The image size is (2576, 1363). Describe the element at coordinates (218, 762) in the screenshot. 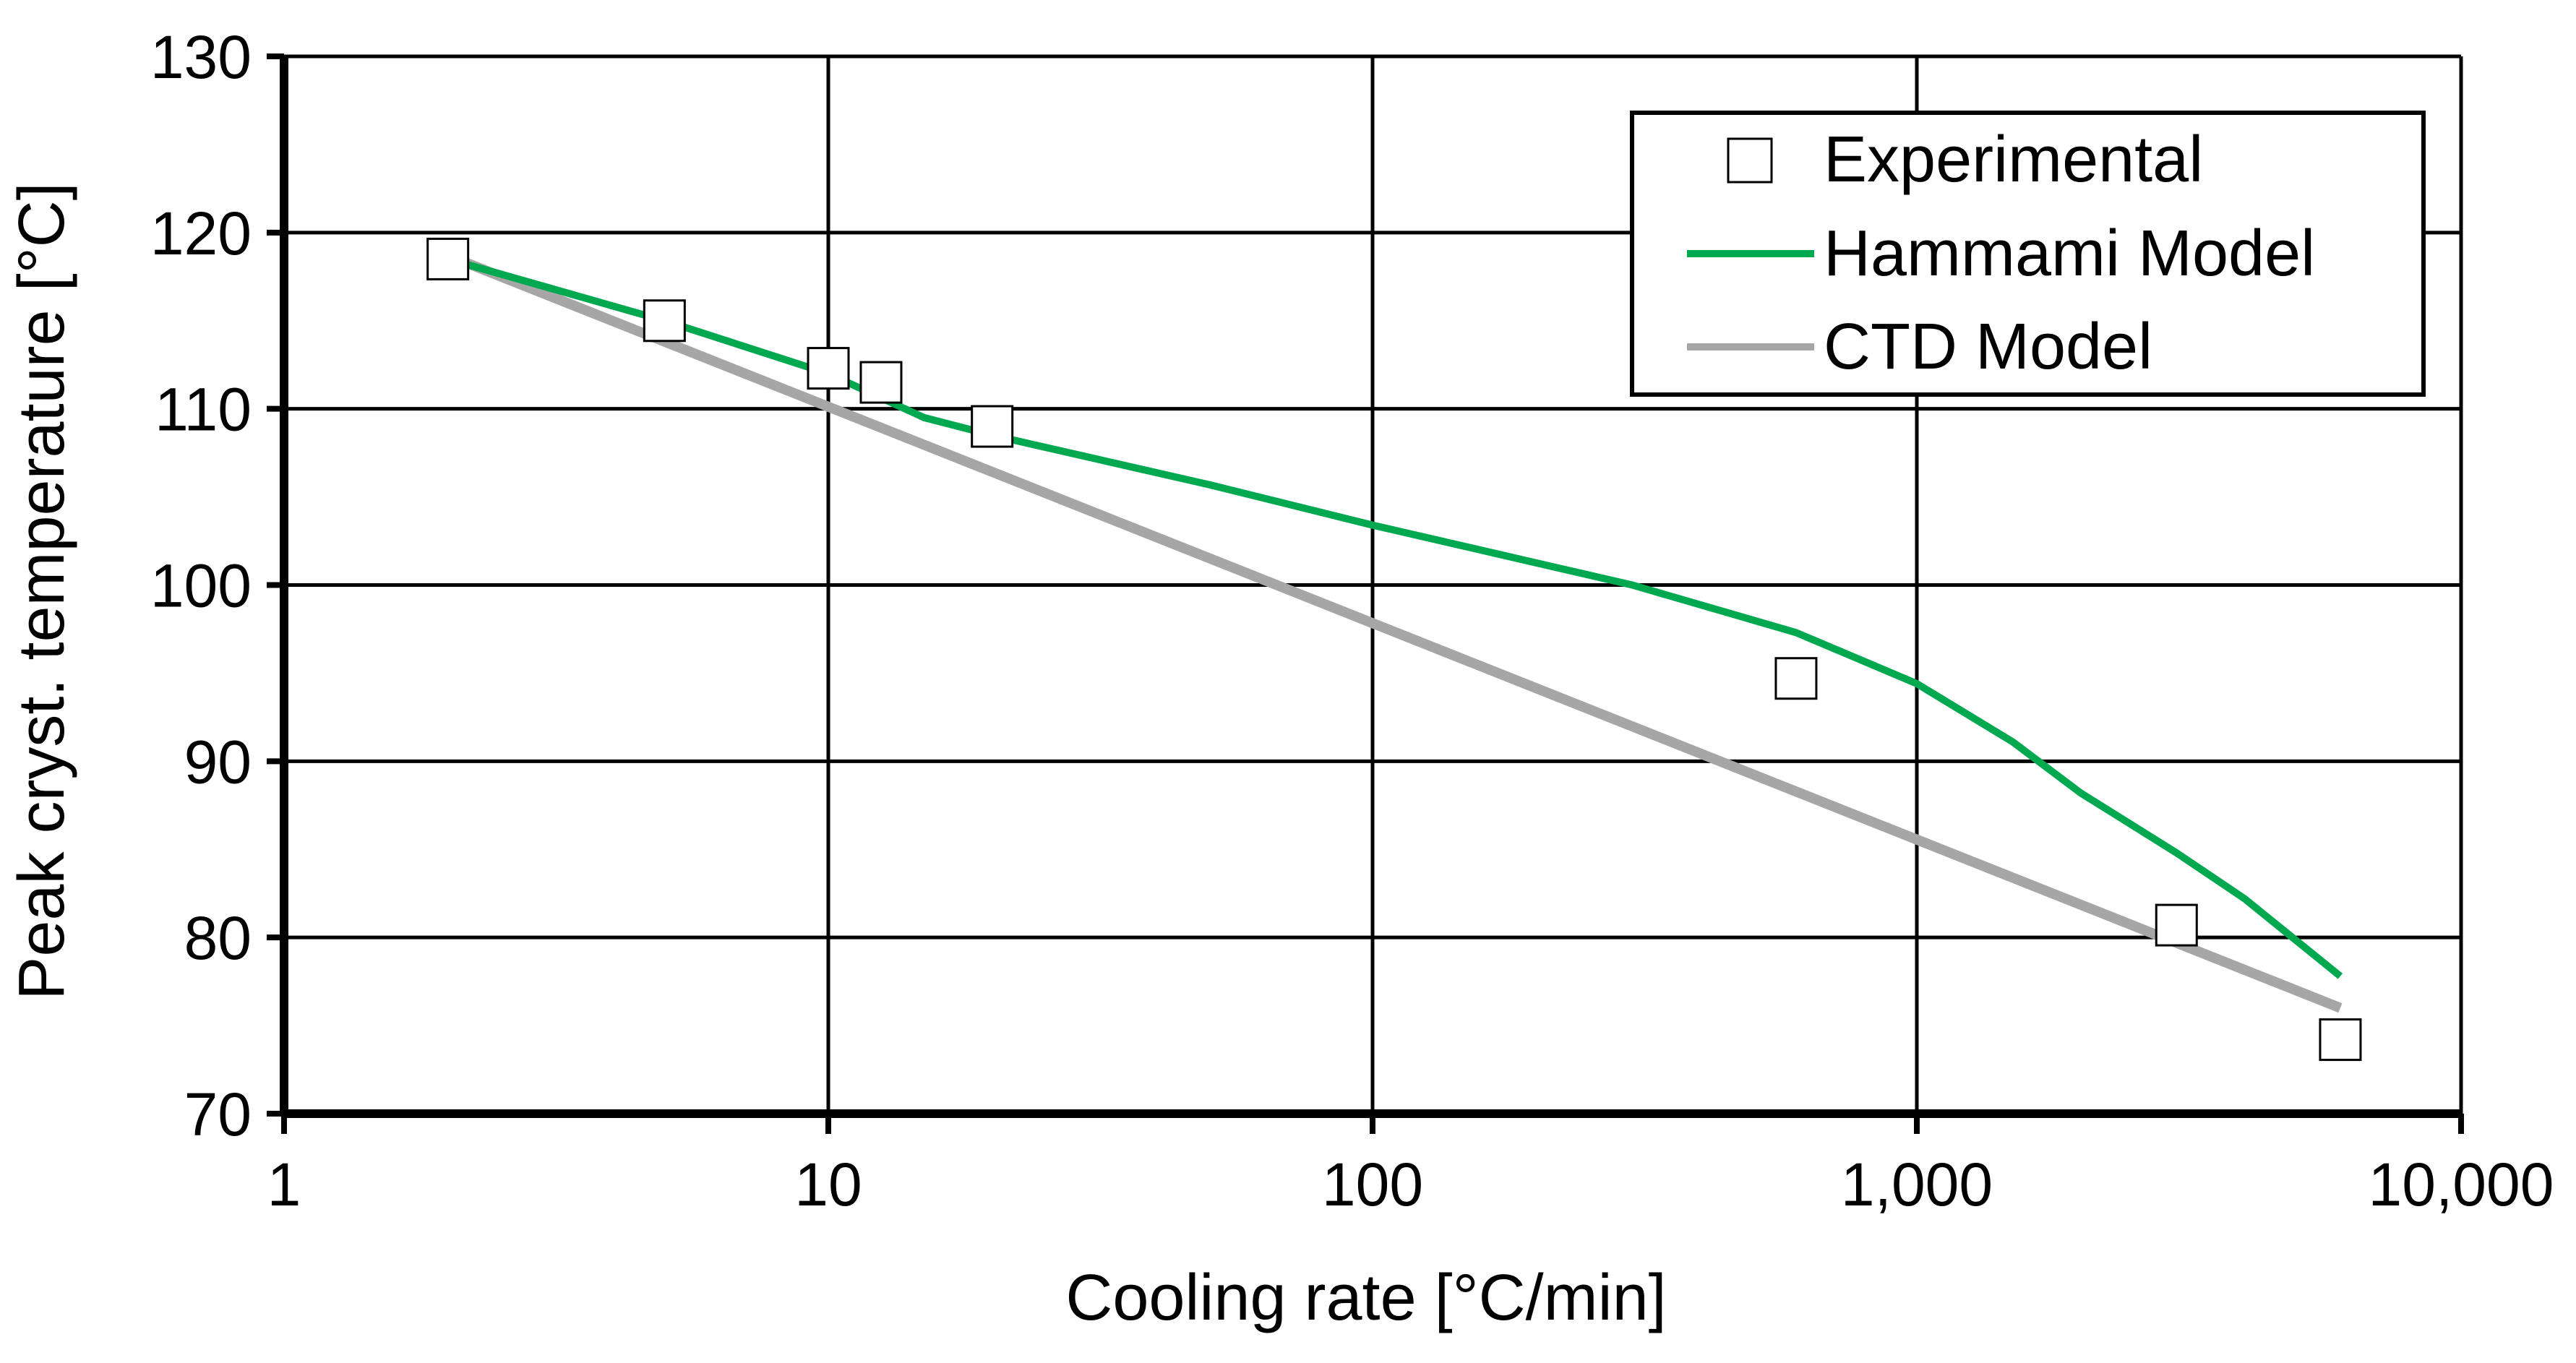

I see `y-tick-label: 90` at that location.